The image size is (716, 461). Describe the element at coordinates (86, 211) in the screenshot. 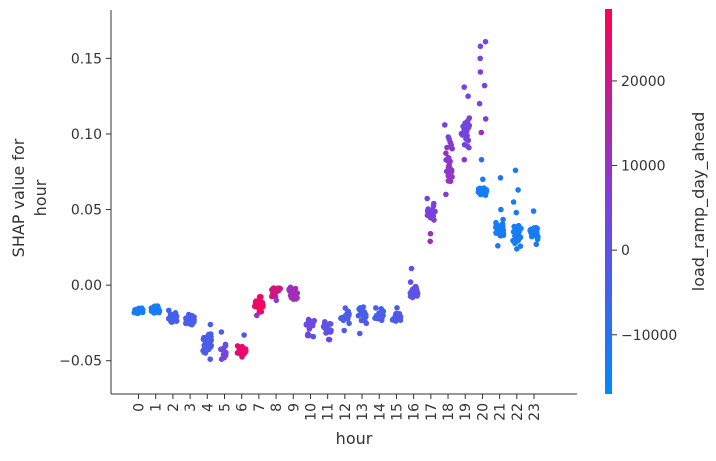

I see `y-tick-label: 0.05` at that location.